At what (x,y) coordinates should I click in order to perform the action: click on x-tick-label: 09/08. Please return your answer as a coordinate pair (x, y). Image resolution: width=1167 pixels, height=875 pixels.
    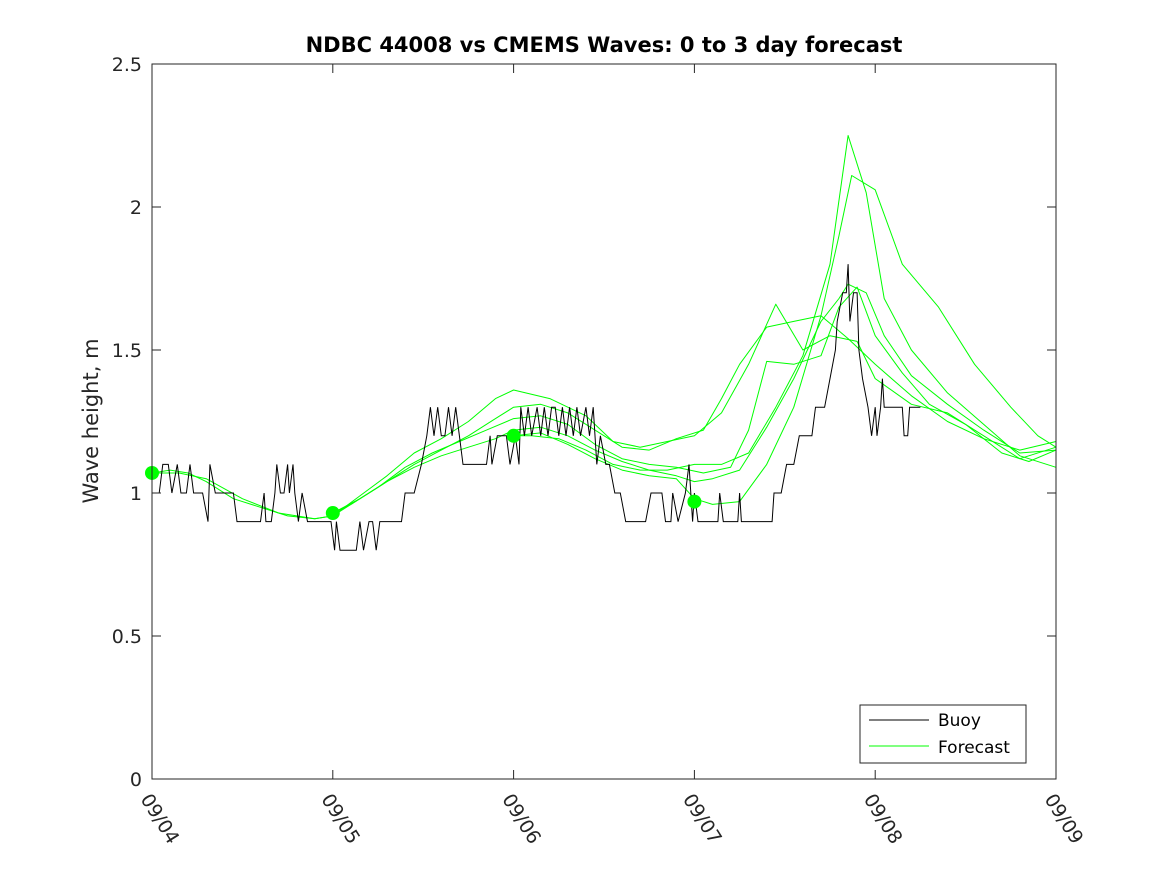
    Looking at the image, I should click on (883, 819).